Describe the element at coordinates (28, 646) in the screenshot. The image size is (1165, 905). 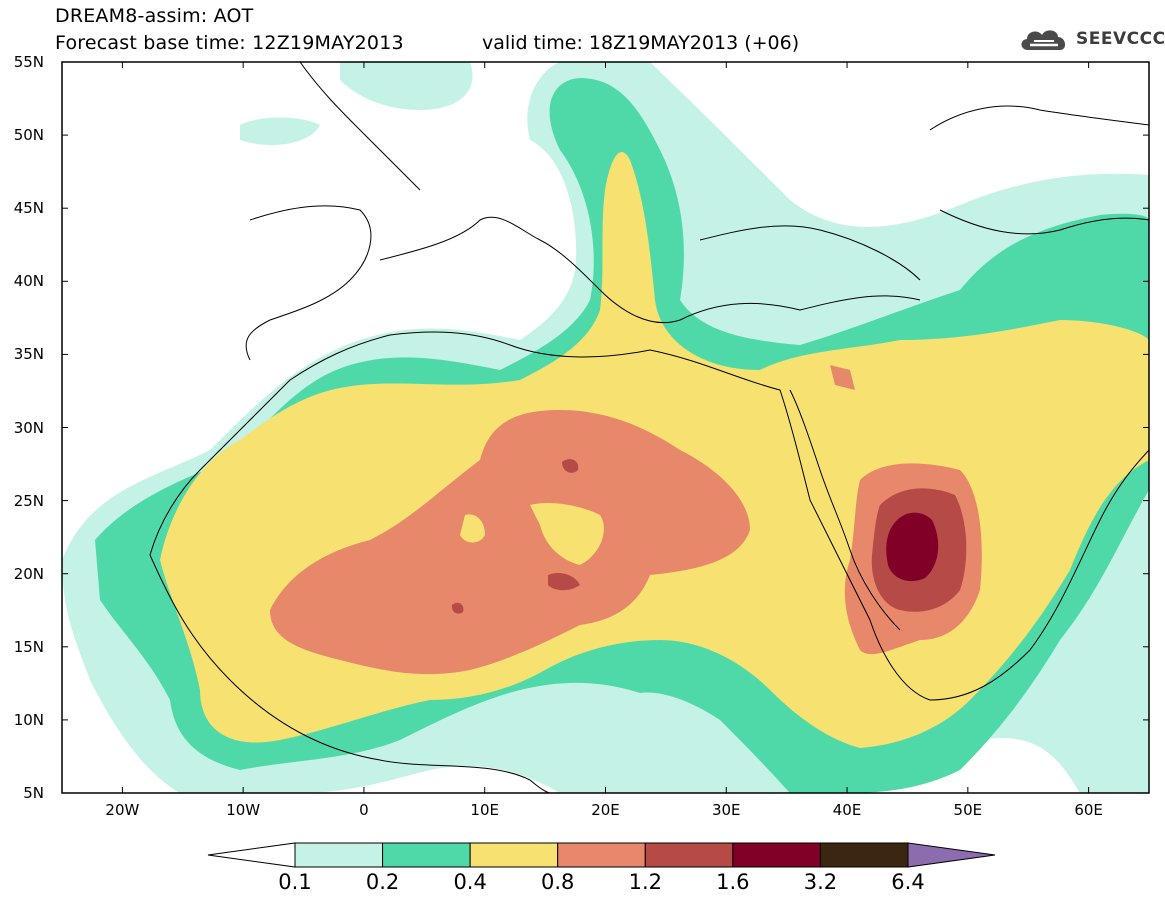
I see `lat-label: 15N` at that location.